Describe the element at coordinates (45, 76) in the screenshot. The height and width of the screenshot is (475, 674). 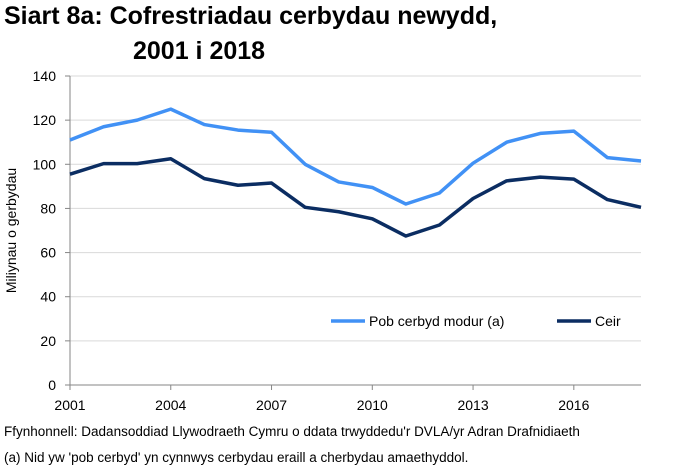
I see `y-tick-label: 140` at that location.